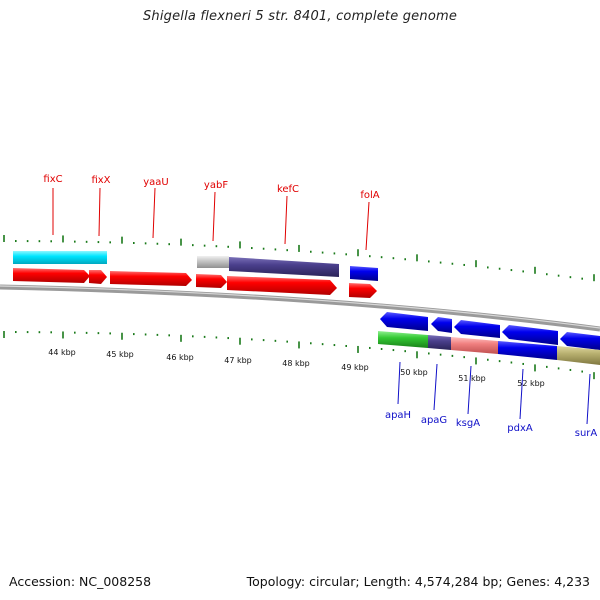  What do you see at coordinates (99, 212) in the screenshot?
I see `leader-line-fixX` at bounding box center [99, 212].